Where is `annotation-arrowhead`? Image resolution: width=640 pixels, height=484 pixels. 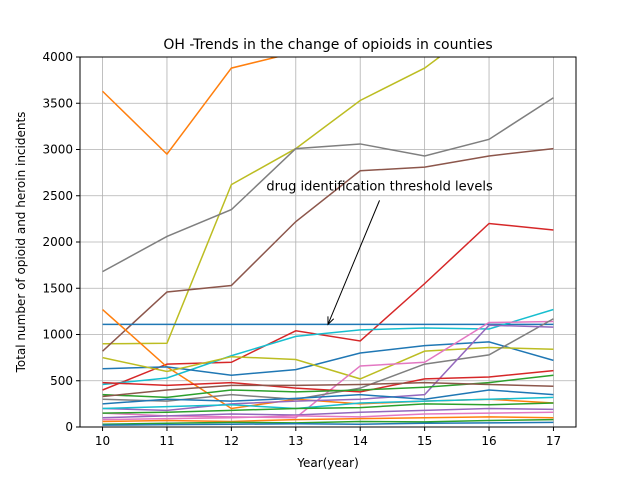 annotation-arrowhead is located at coordinates (331, 321).